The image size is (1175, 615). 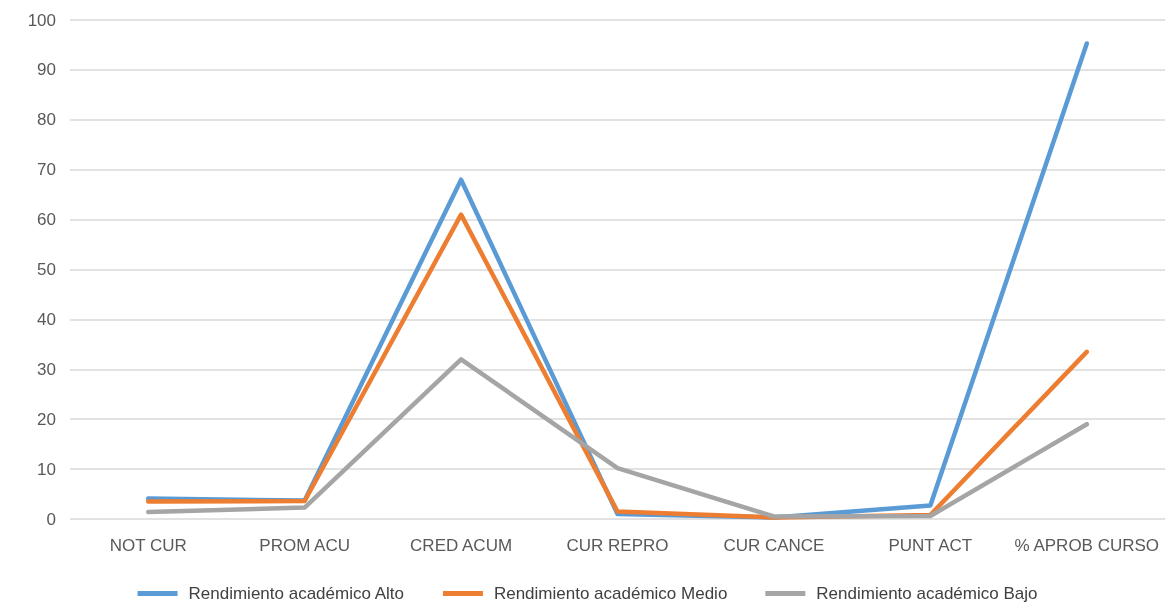 I want to click on x-tick-label: % APROB CURSO, so click(x=1087, y=545).